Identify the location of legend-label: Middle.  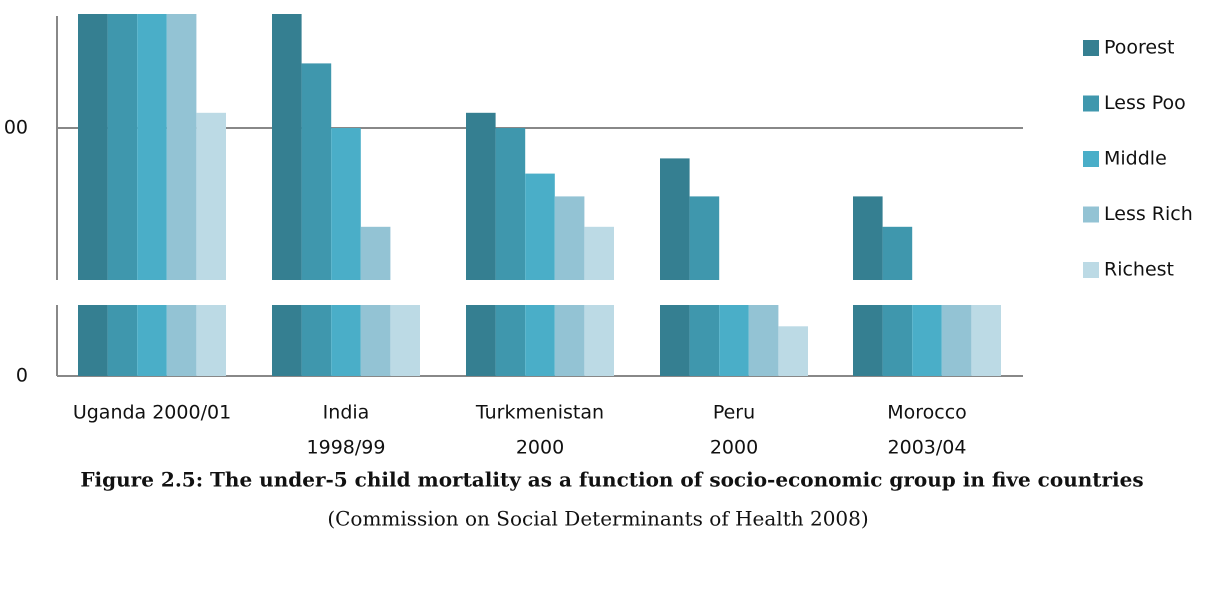
(1135, 159).